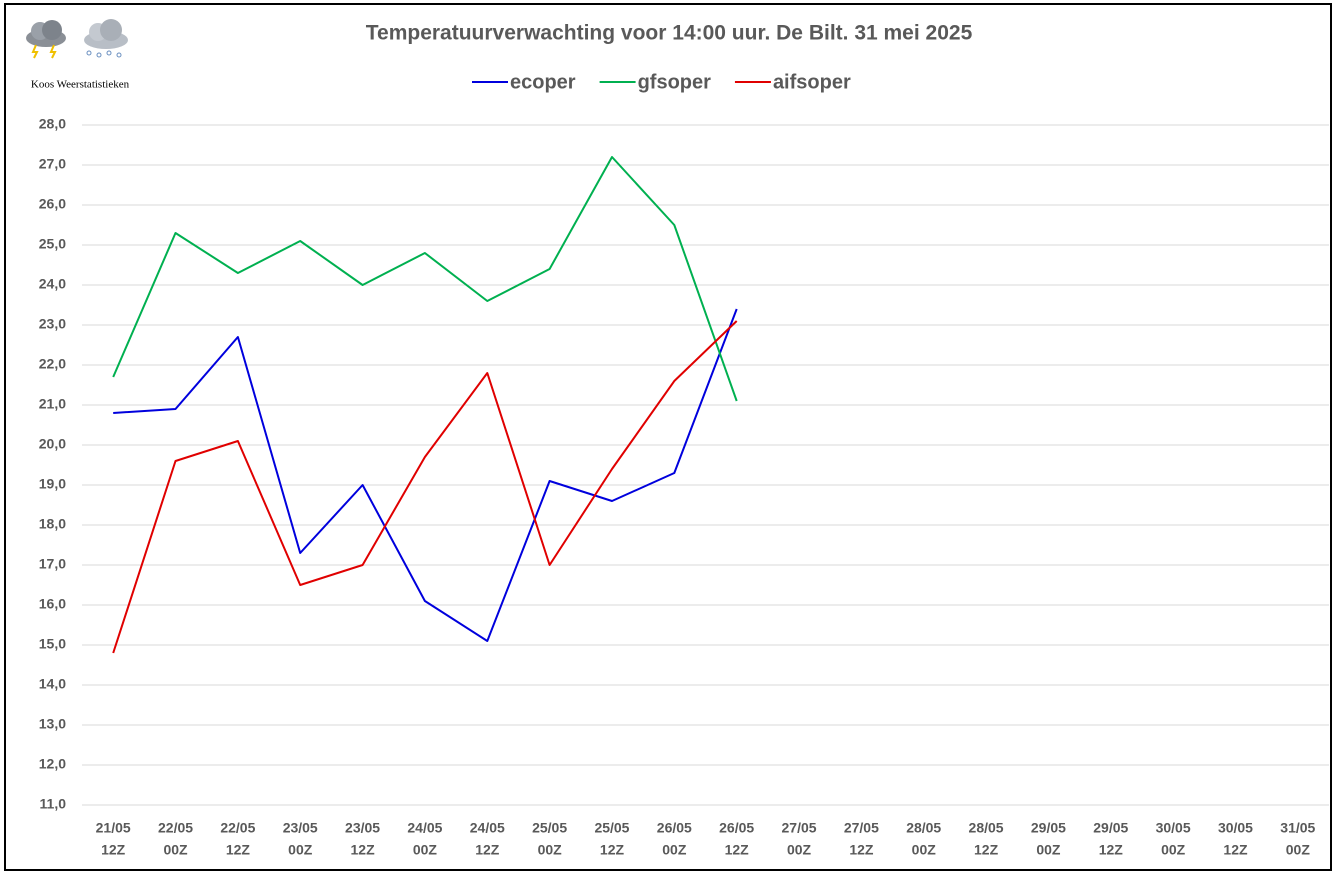 This screenshot has width=1334, height=873. Describe the element at coordinates (52, 124) in the screenshot. I see `y-tick-label: 28,0` at that location.